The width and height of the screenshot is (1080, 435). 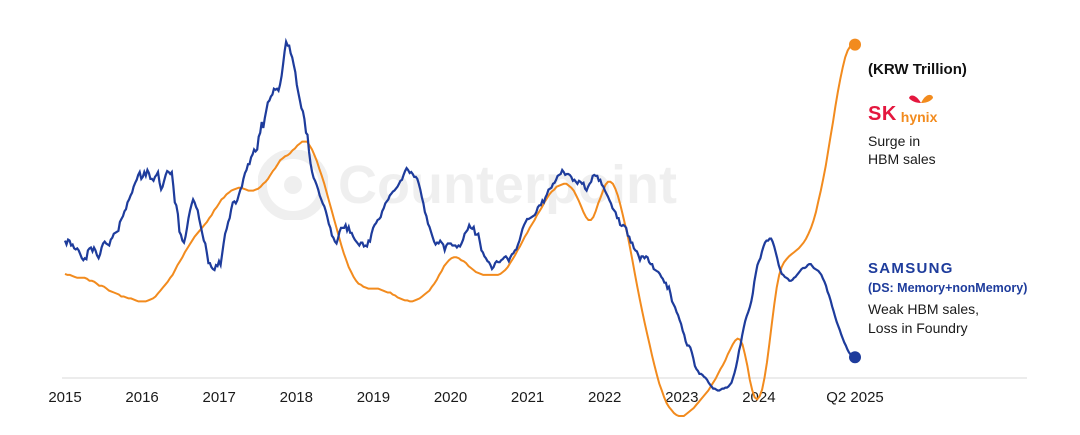 I want to click on samsung-note-line-1: Weak HBM sales,, so click(x=923, y=309).